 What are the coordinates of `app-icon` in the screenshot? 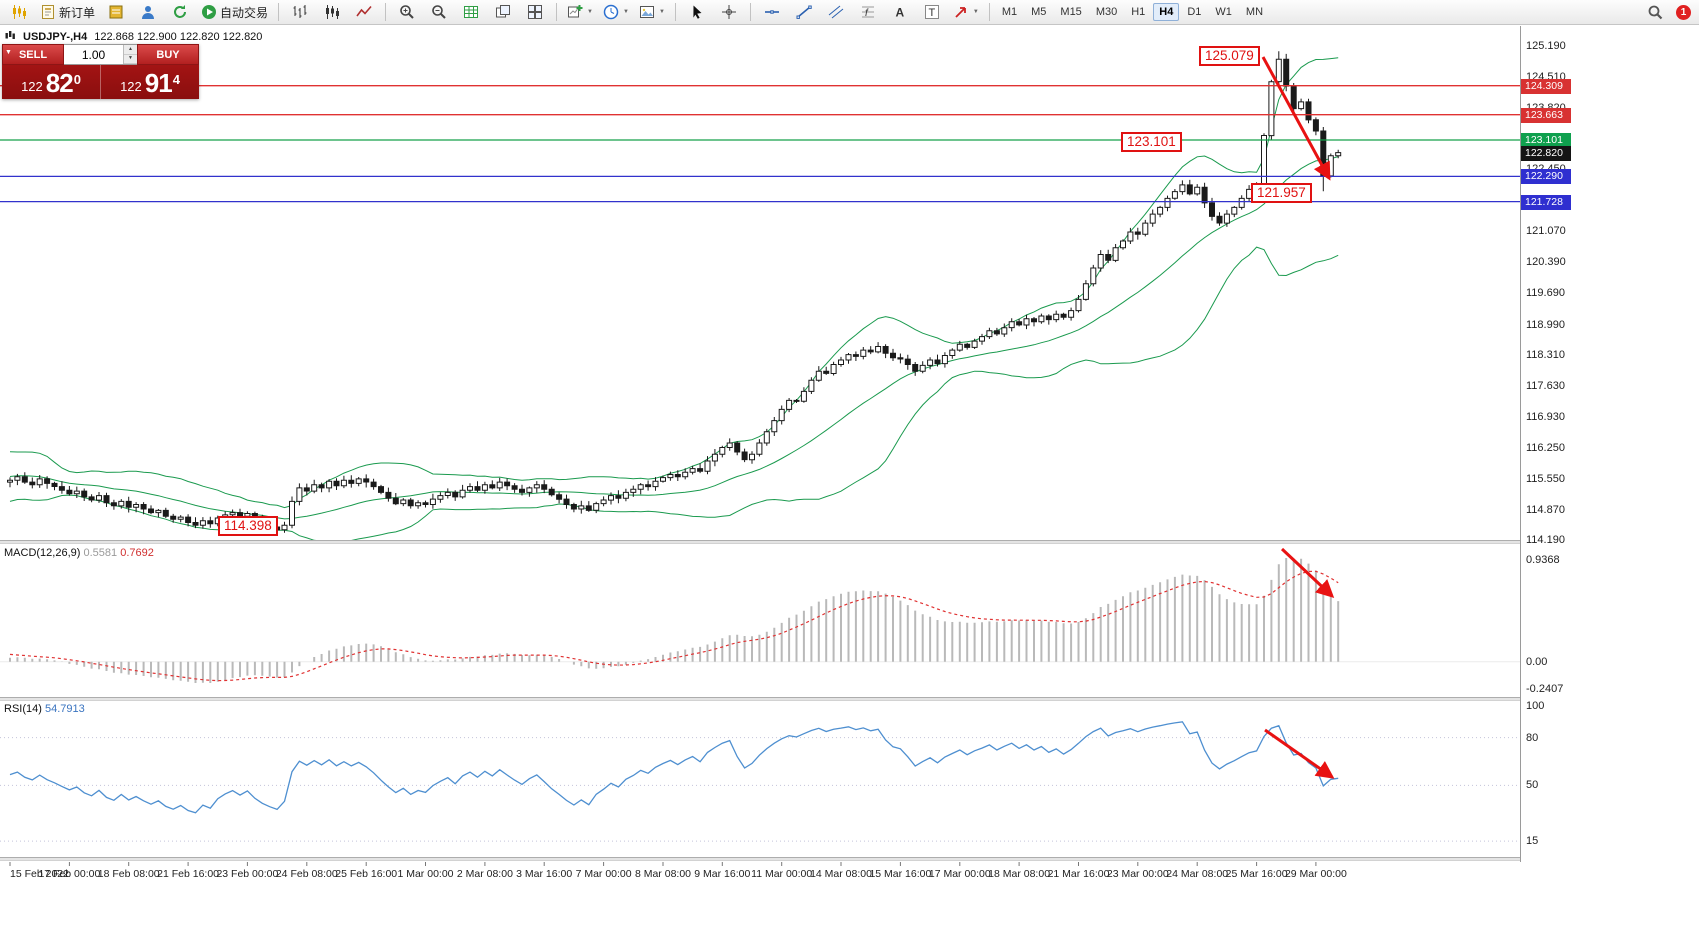 It's located at (19, 12).